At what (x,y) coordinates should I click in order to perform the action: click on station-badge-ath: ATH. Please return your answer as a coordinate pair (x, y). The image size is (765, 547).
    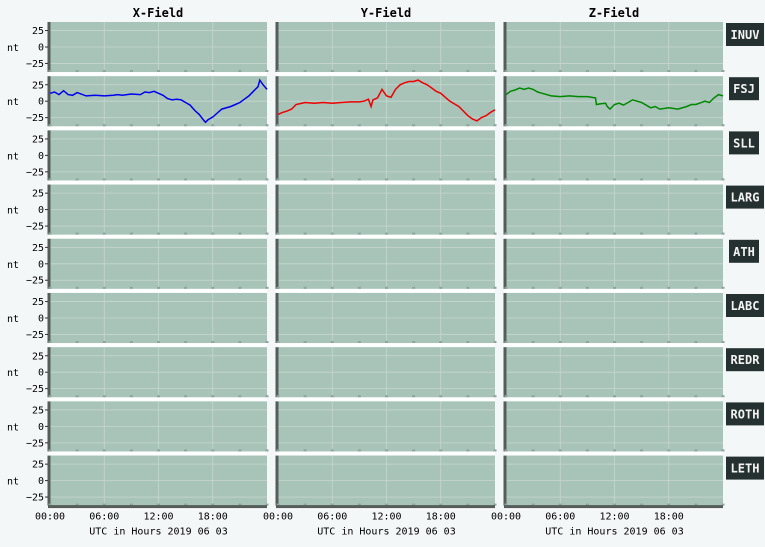
    Looking at the image, I should click on (744, 251).